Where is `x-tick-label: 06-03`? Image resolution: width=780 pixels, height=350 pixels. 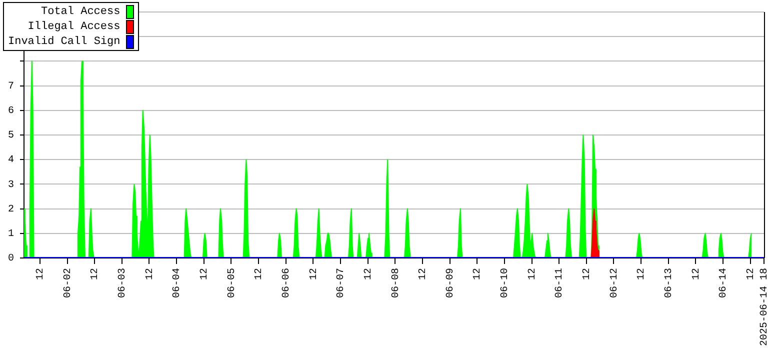 x-tick-label: 06-03 is located at coordinates (123, 283).